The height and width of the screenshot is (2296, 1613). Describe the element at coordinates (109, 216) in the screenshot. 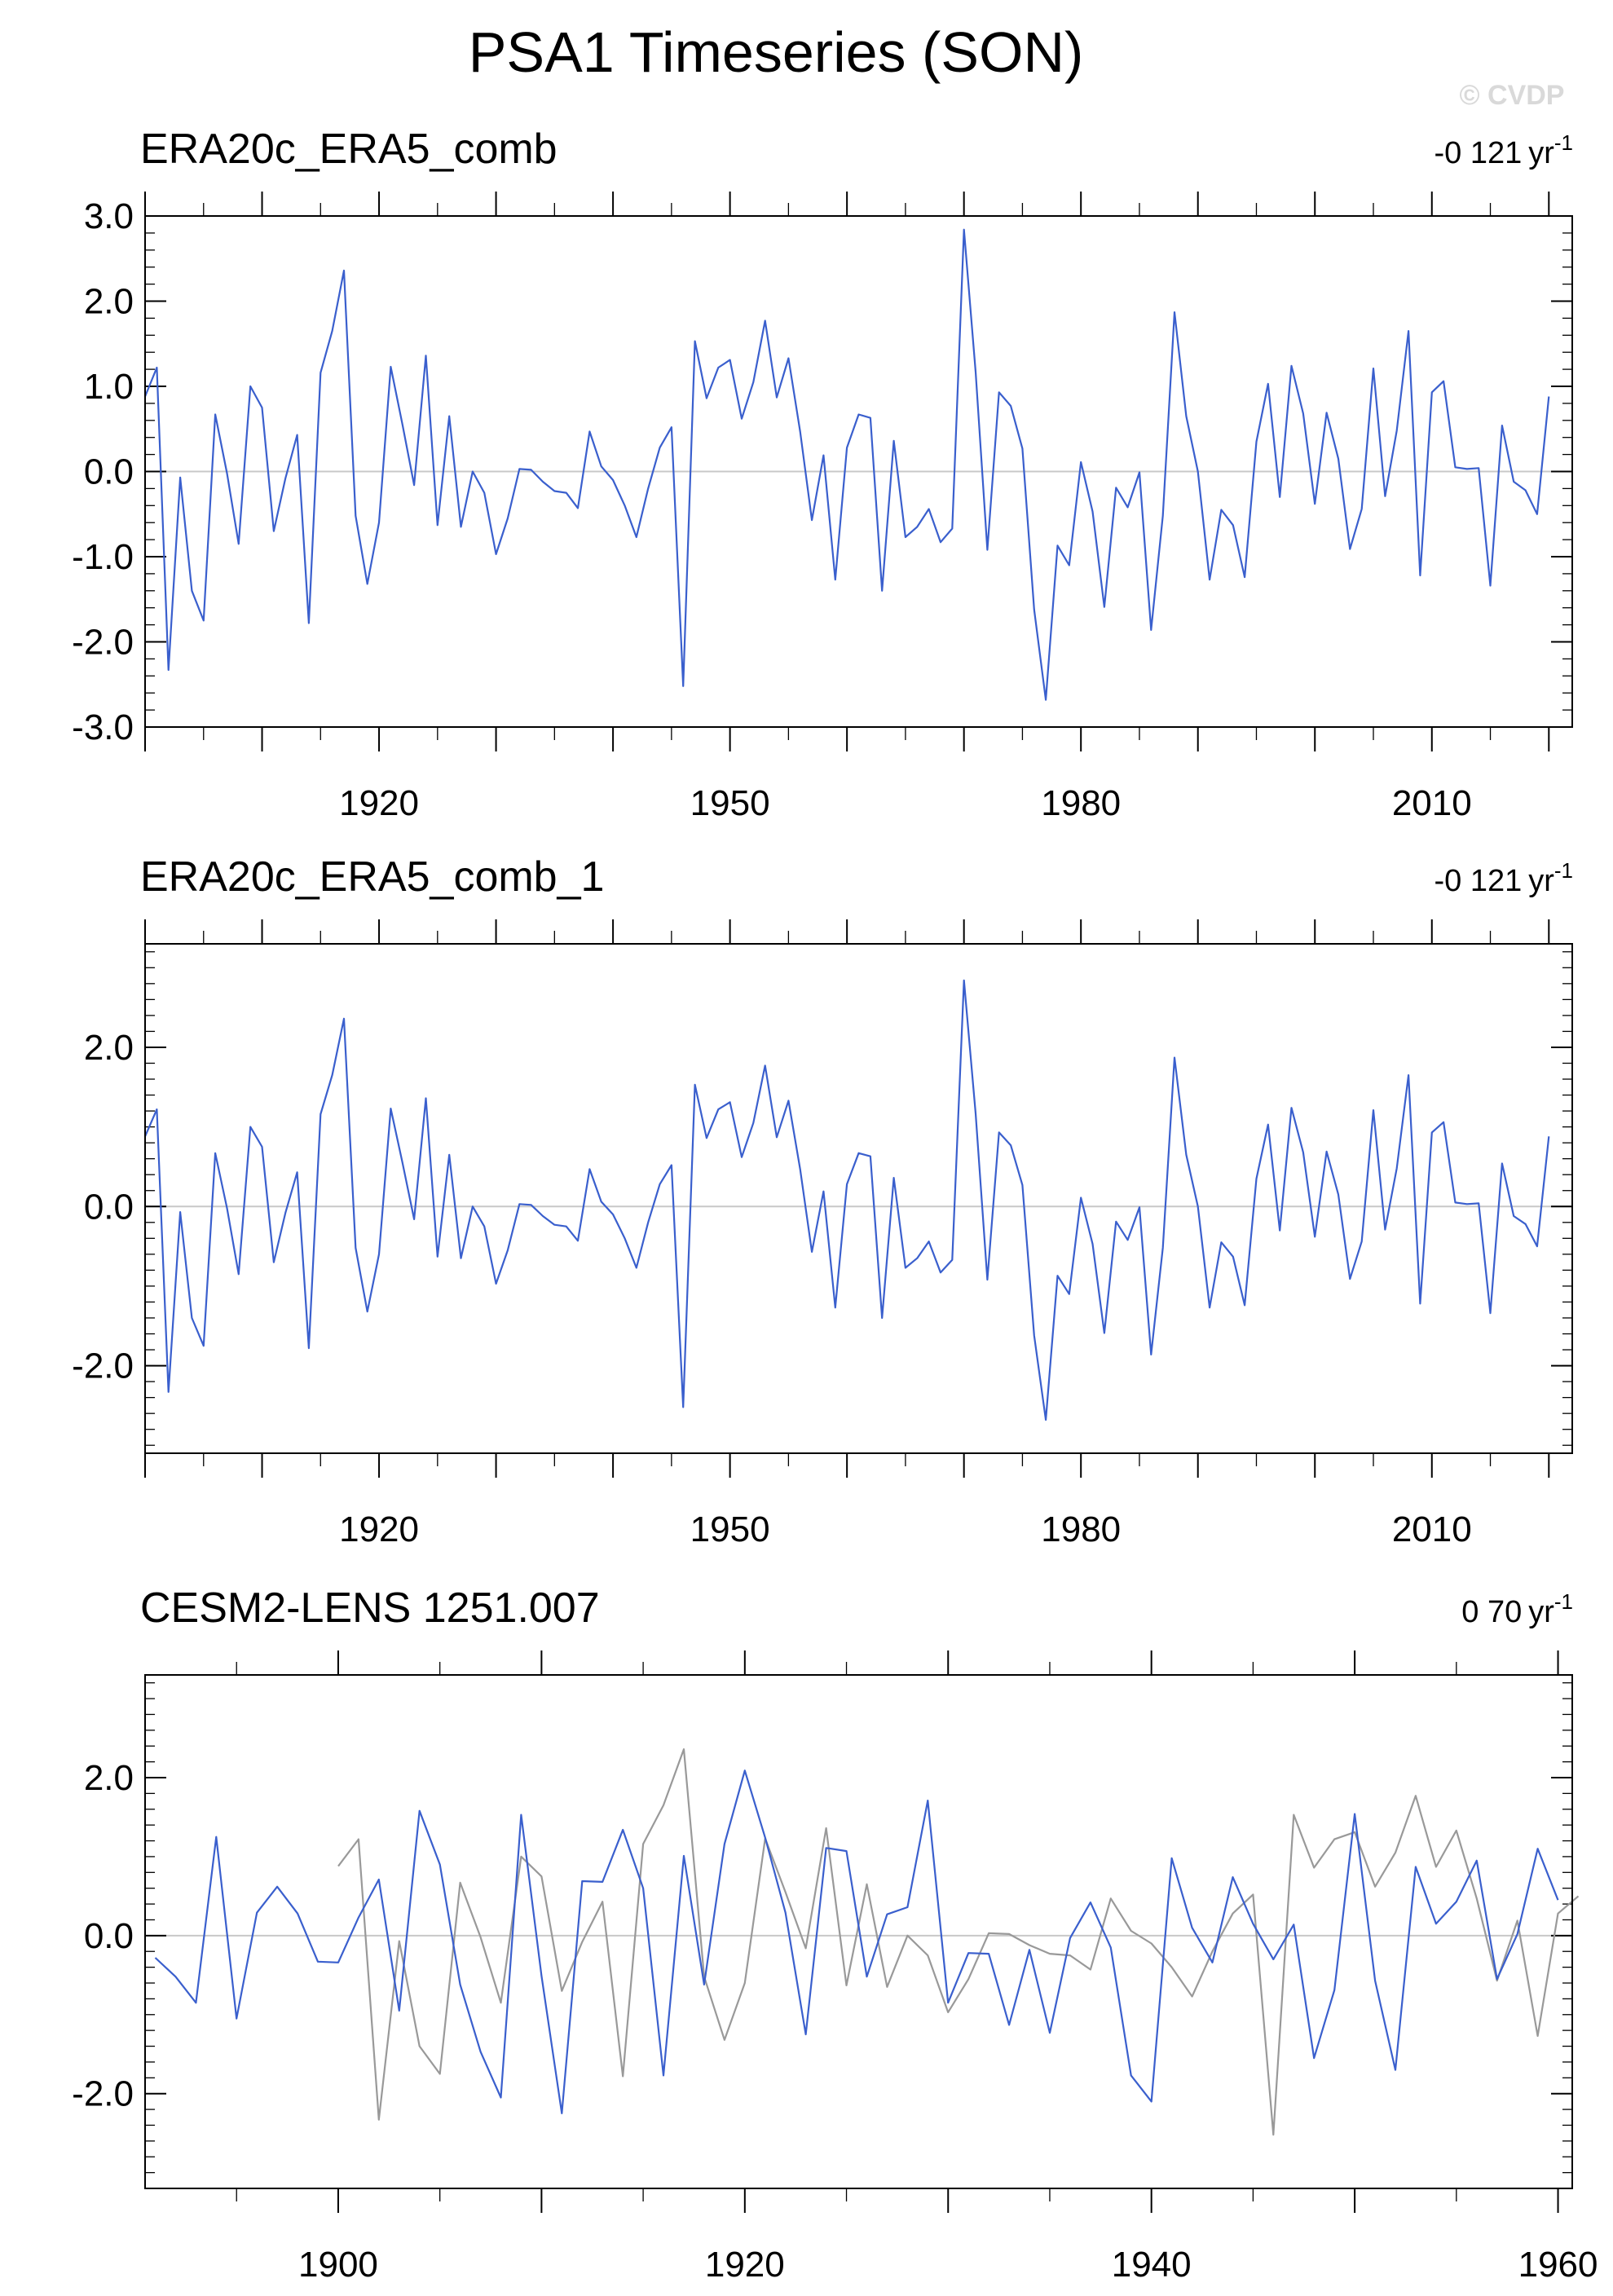

I see `y-tick-label: 3.0` at that location.